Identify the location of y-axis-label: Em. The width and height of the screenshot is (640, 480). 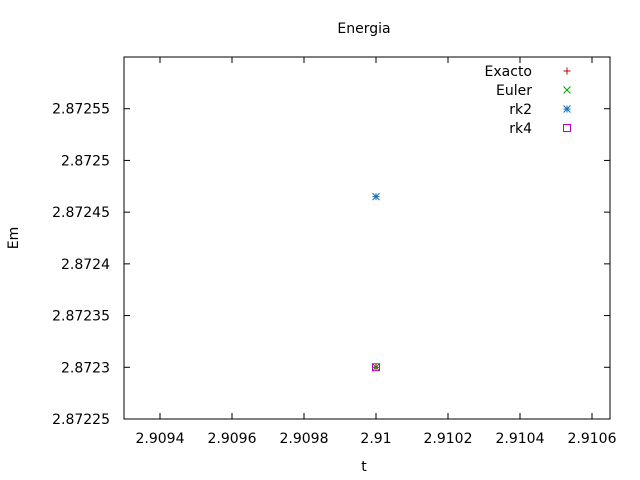
(14, 238).